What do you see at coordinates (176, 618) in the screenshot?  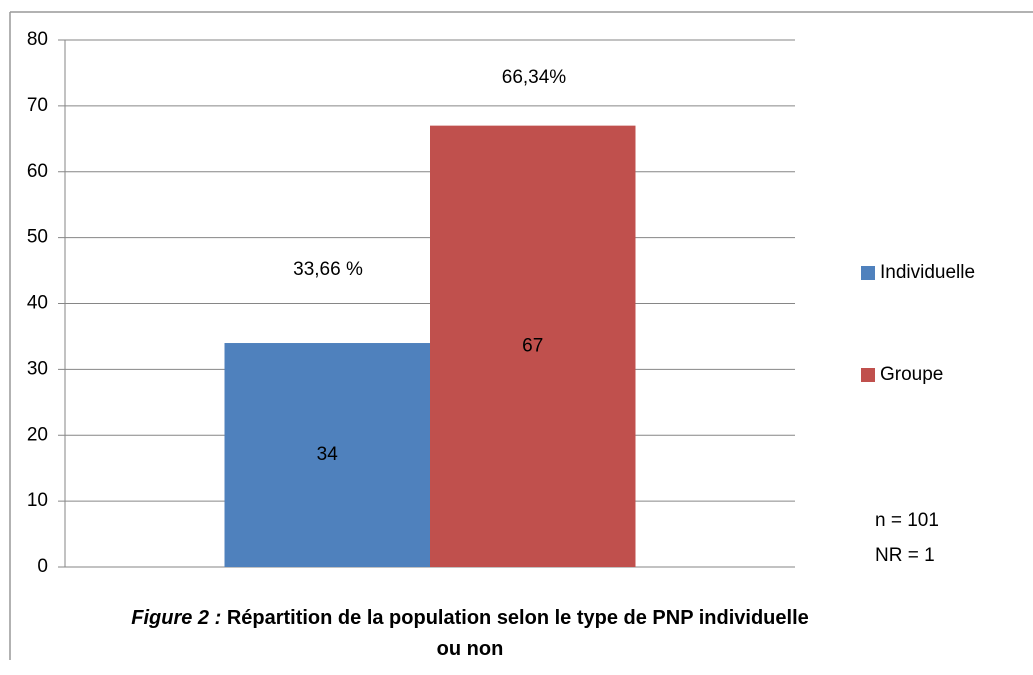 I see `caption-label: Figure 2 :` at bounding box center [176, 618].